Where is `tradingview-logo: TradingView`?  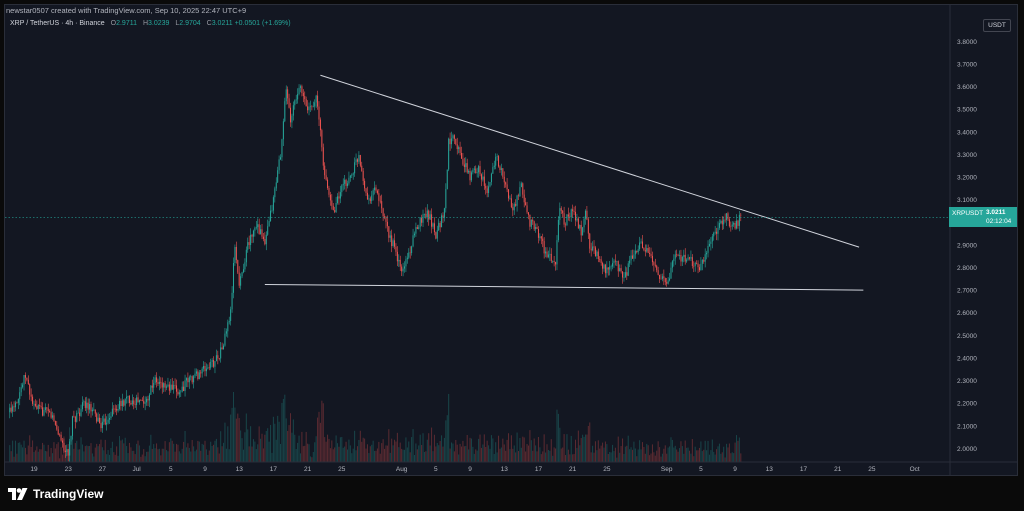 tradingview-logo: TradingView is located at coordinates (55, 494).